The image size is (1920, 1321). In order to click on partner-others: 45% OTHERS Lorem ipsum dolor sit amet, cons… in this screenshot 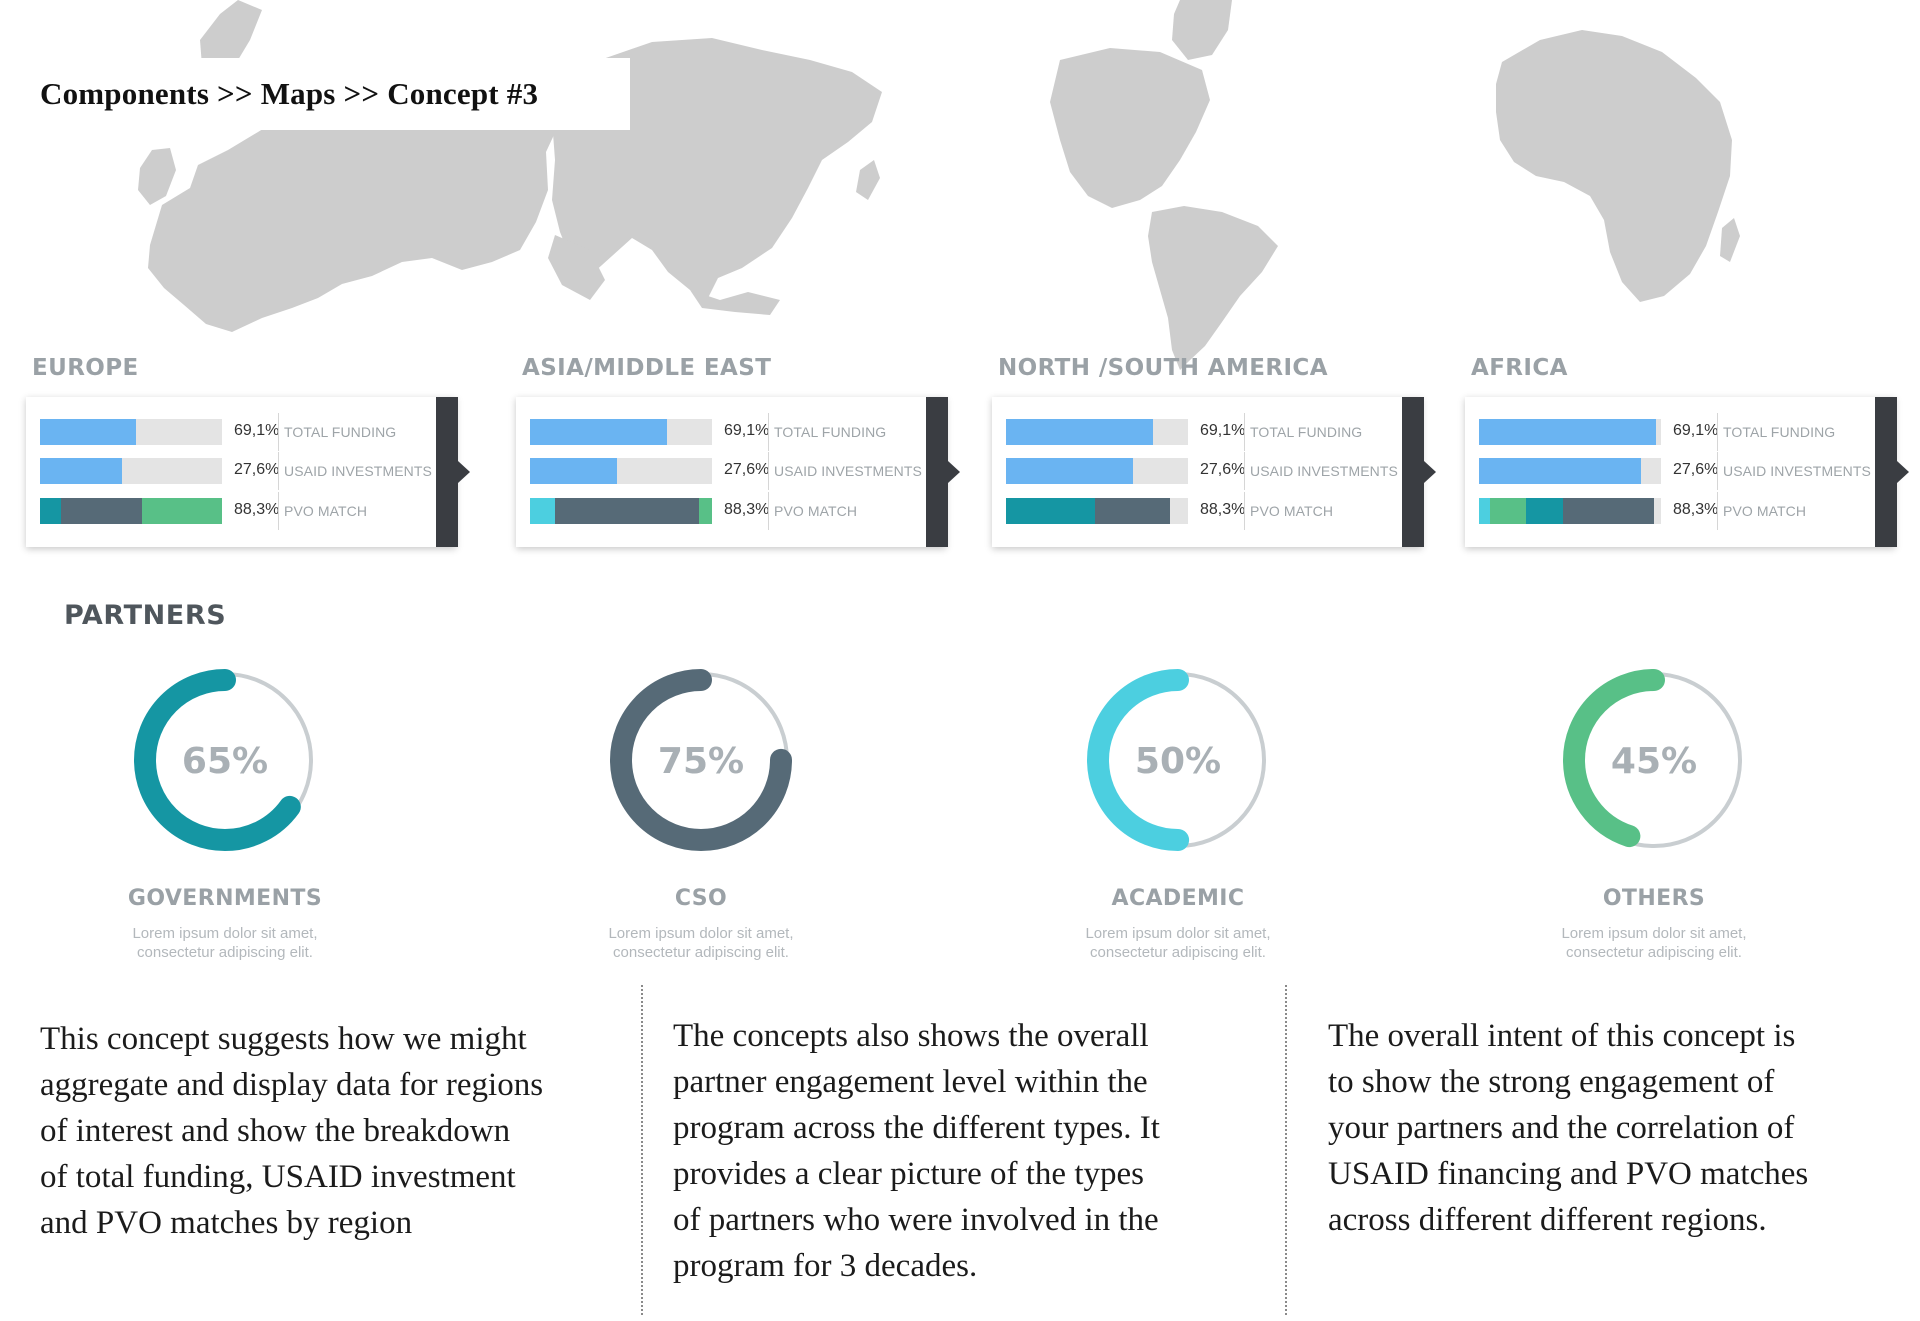, I will do `click(1654, 810)`.